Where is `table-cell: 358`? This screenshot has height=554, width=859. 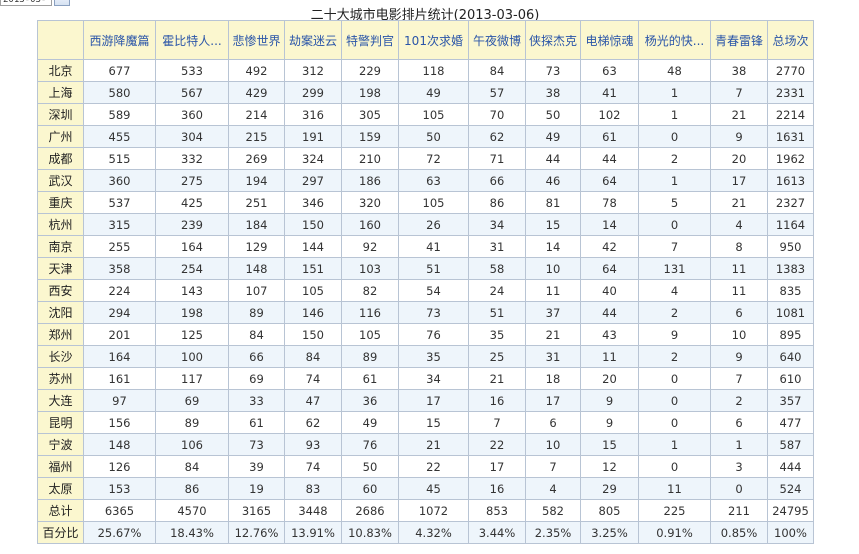 table-cell: 358 is located at coordinates (119, 268).